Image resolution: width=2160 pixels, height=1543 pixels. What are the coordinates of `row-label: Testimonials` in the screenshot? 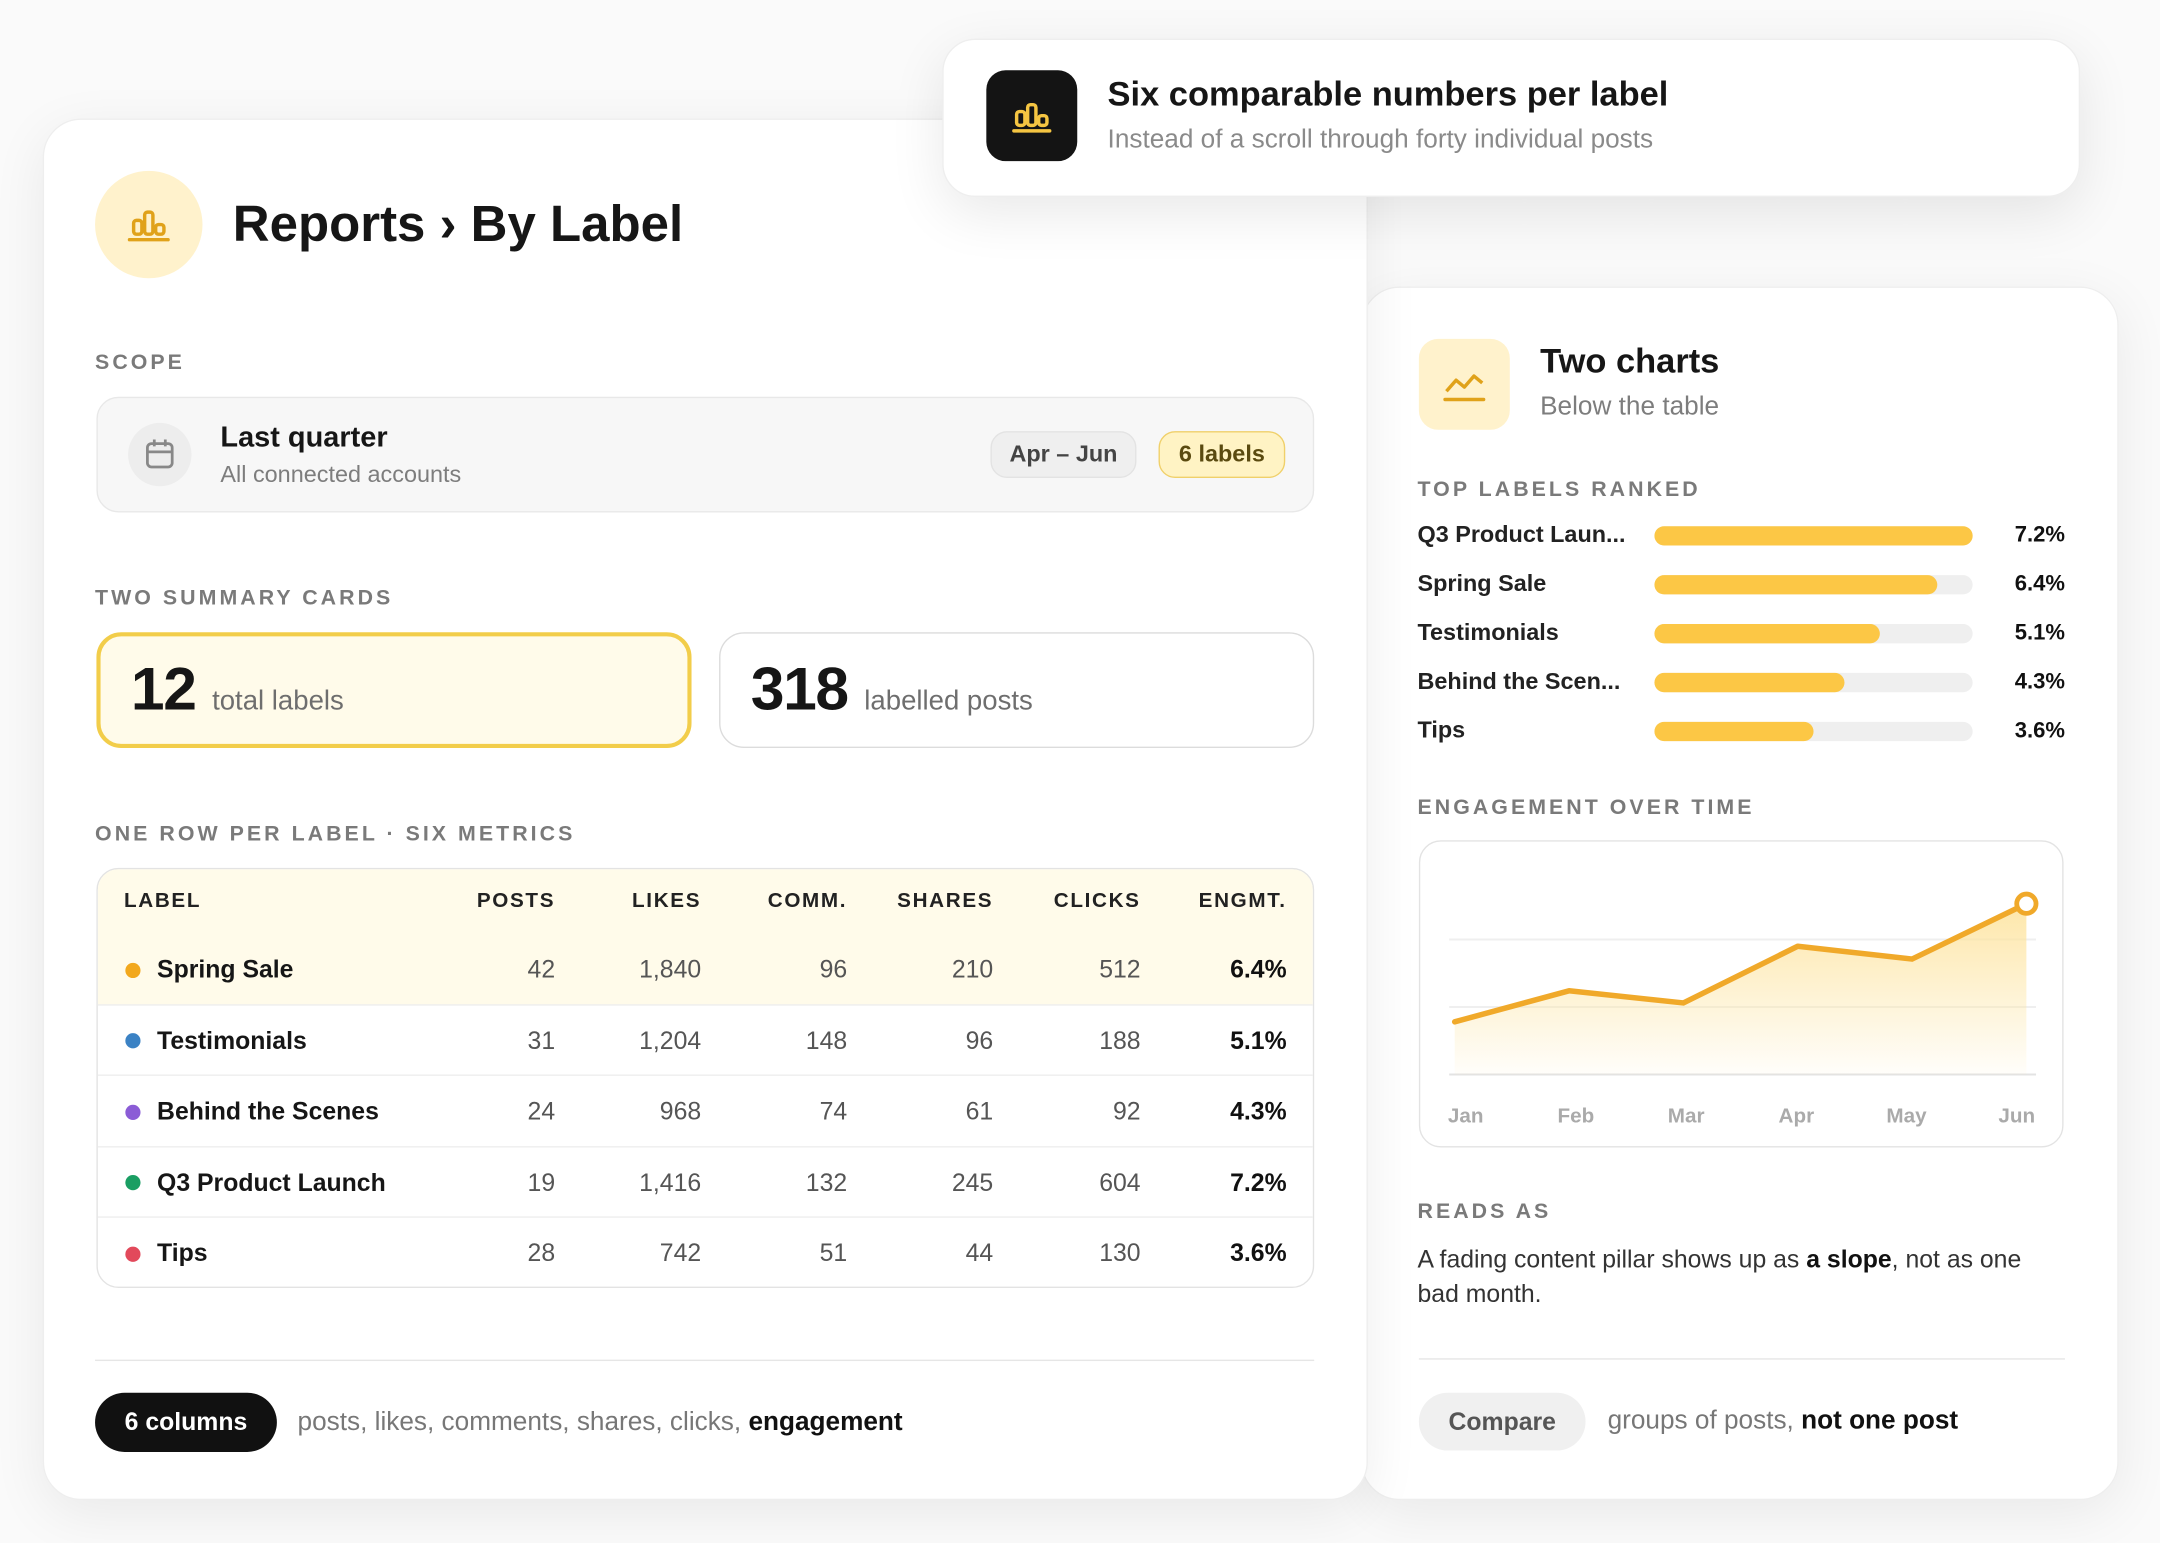 It's located at (232, 1040).